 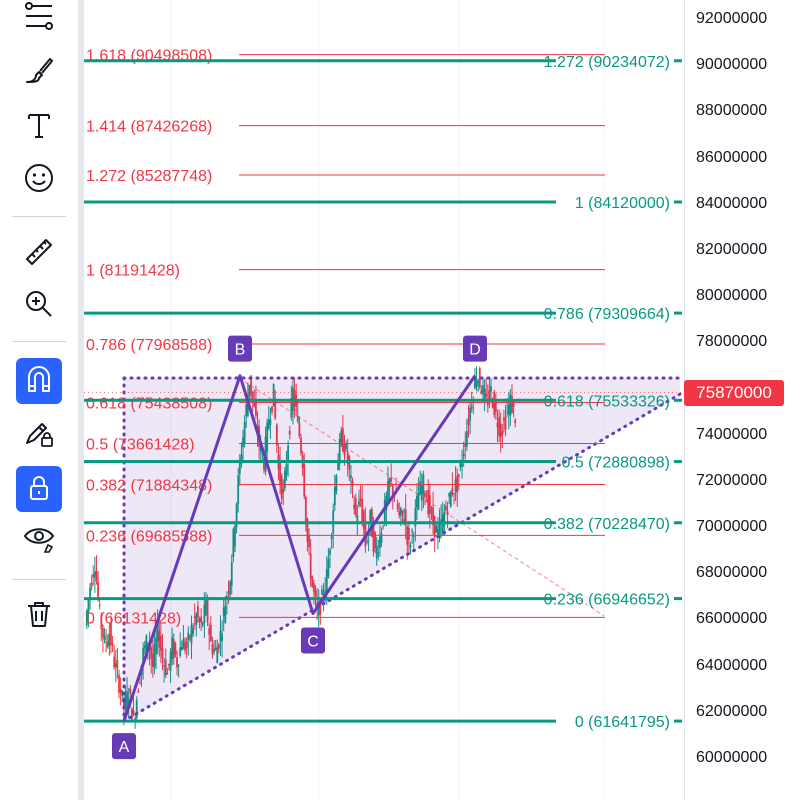 I want to click on y-tick-label: 60000000, so click(x=732, y=757).